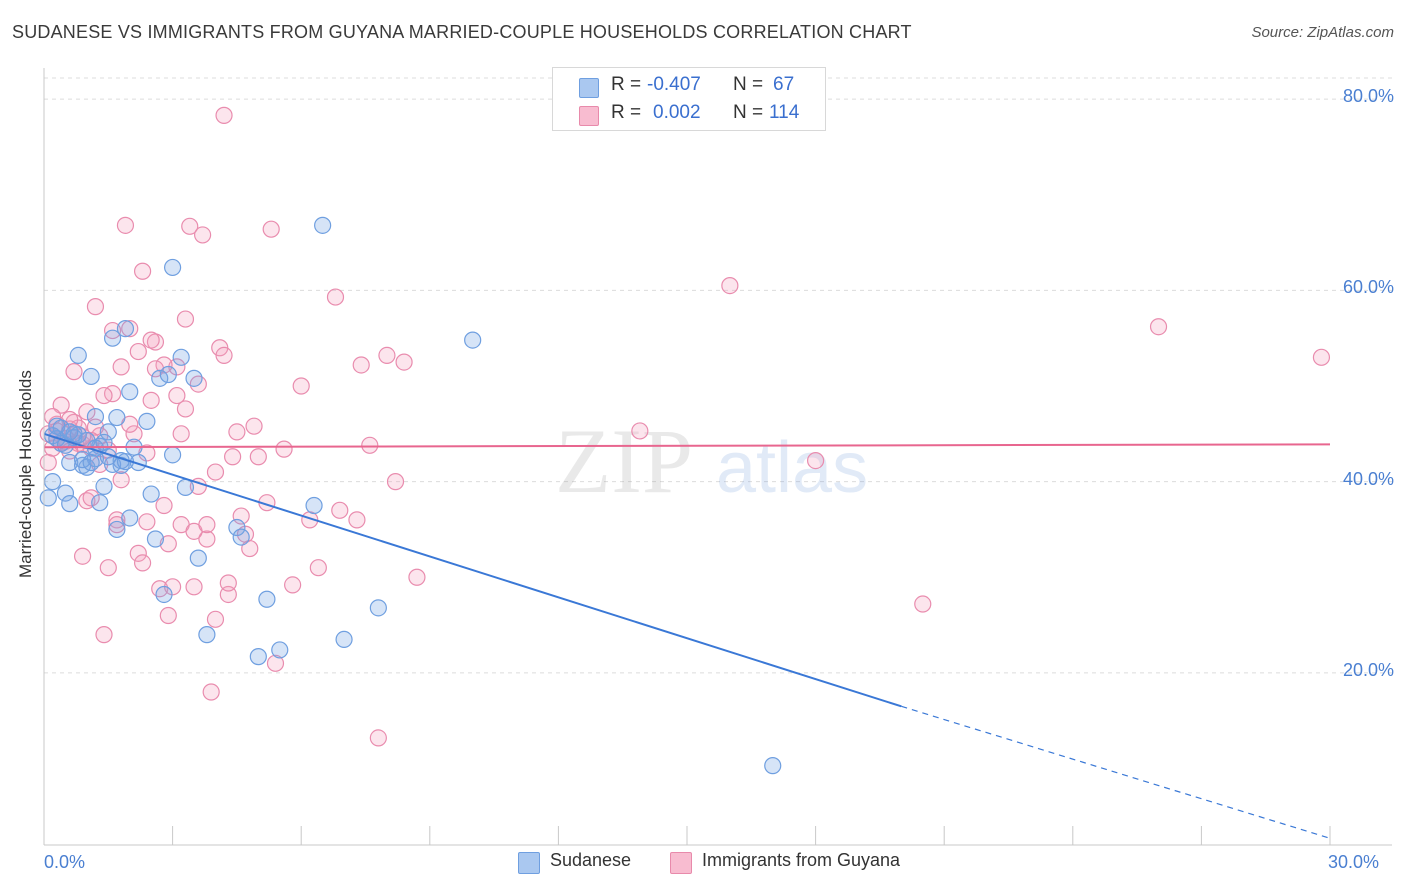 This screenshot has height=892, width=1406. Describe the element at coordinates (1368, 287) in the screenshot. I see `y-tick-60: 60.0%` at that location.